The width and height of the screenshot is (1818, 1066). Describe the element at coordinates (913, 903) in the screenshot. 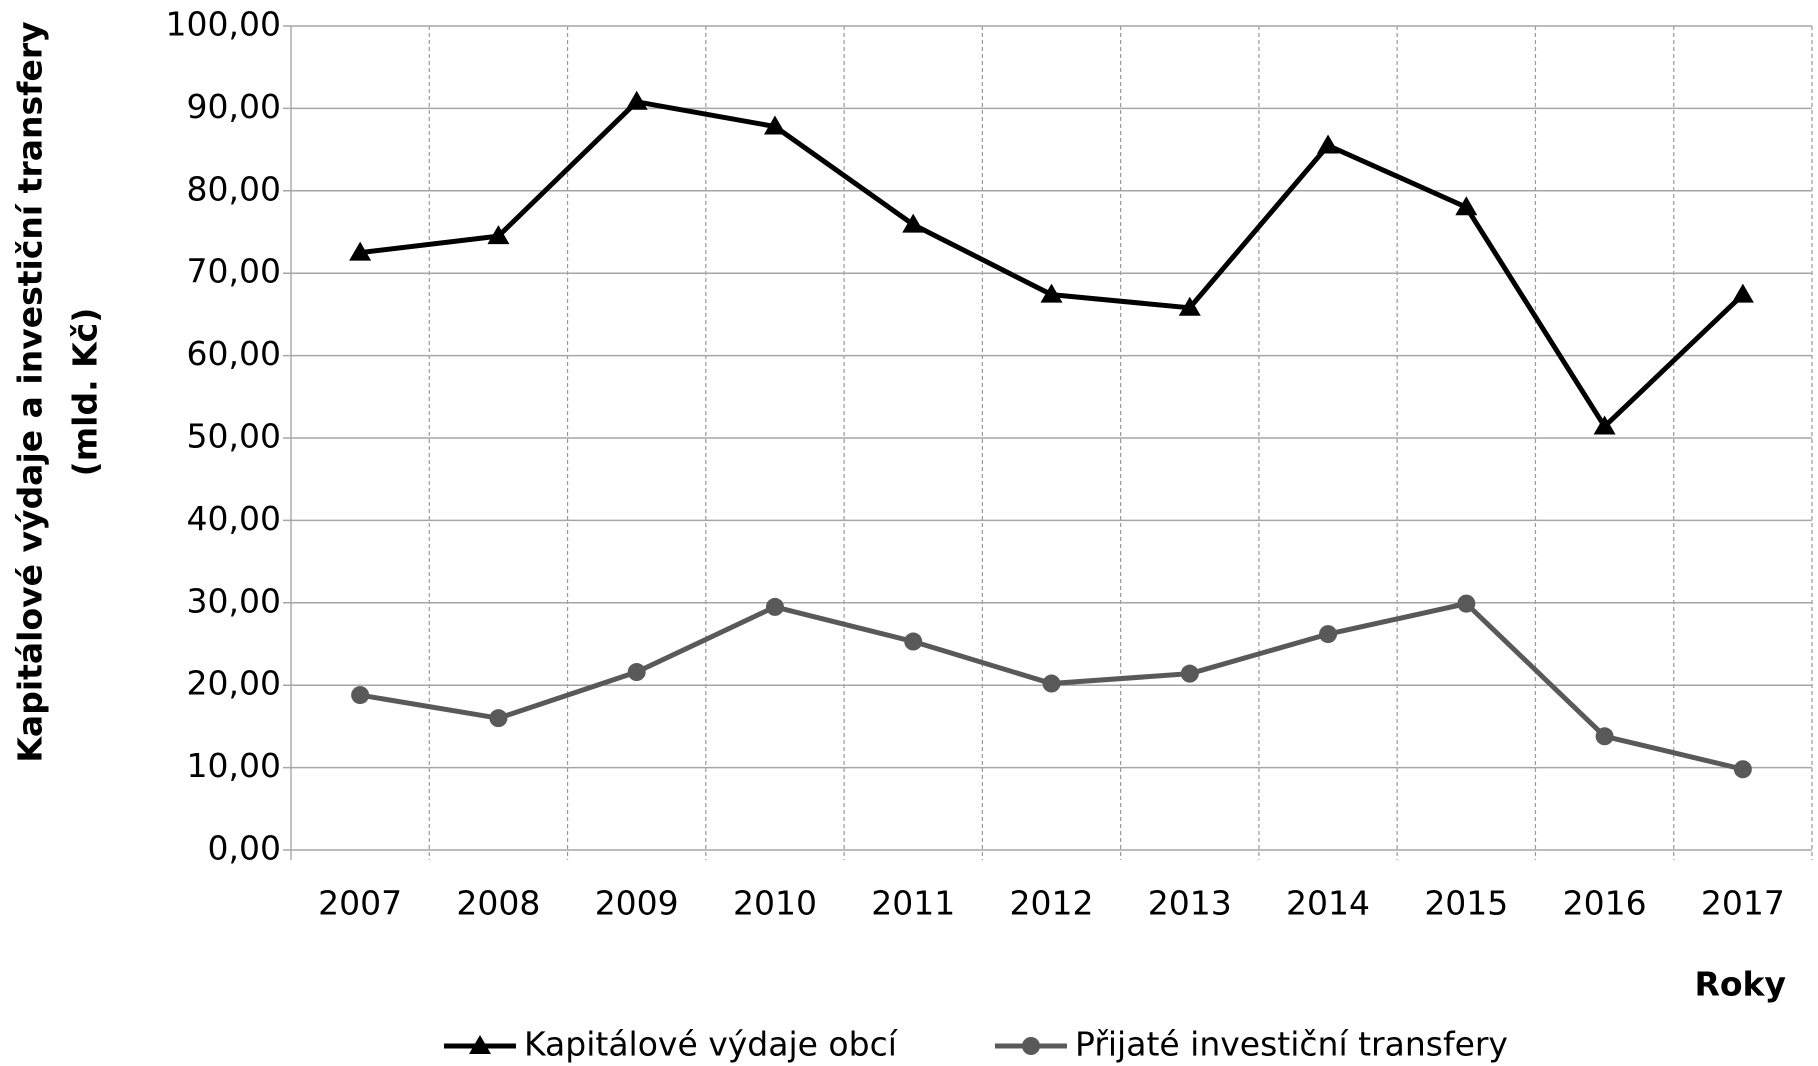

I see `x-tick-label: 2011` at that location.